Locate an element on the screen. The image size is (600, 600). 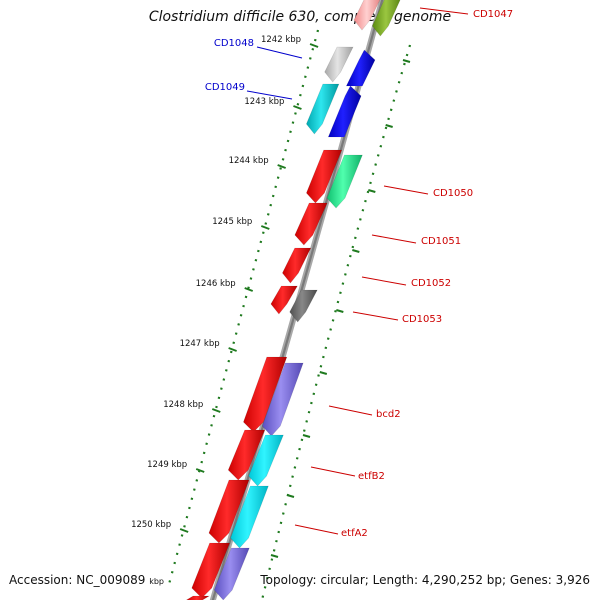
tick-label: 1247 kbp is located at coordinates (200, 344).